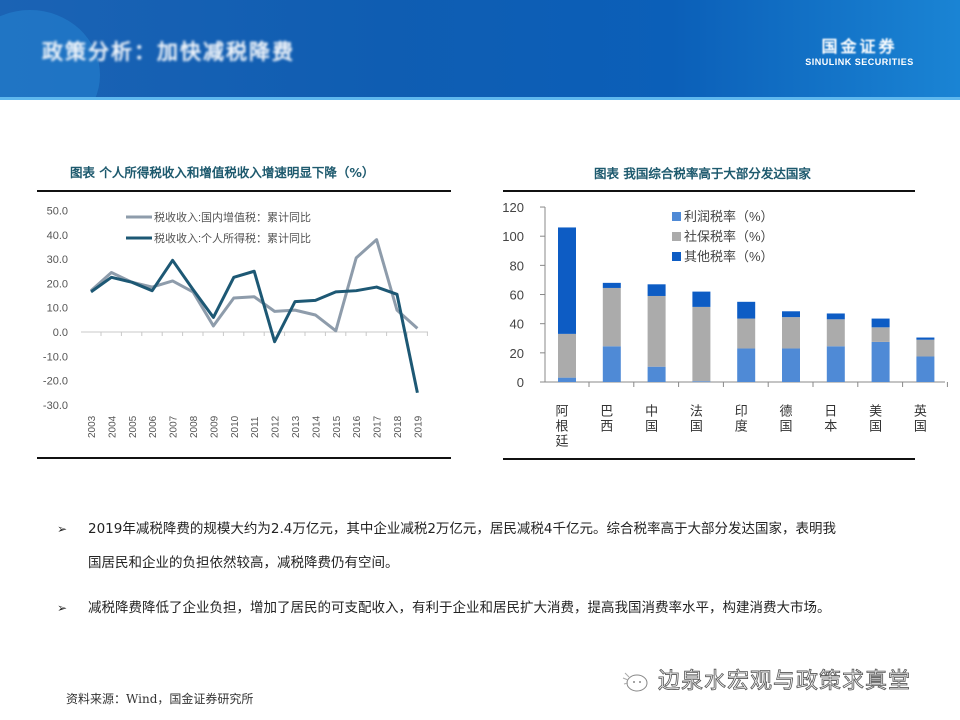 The height and width of the screenshot is (720, 960). I want to click on y-tick-label: -30.0, so click(55, 406).